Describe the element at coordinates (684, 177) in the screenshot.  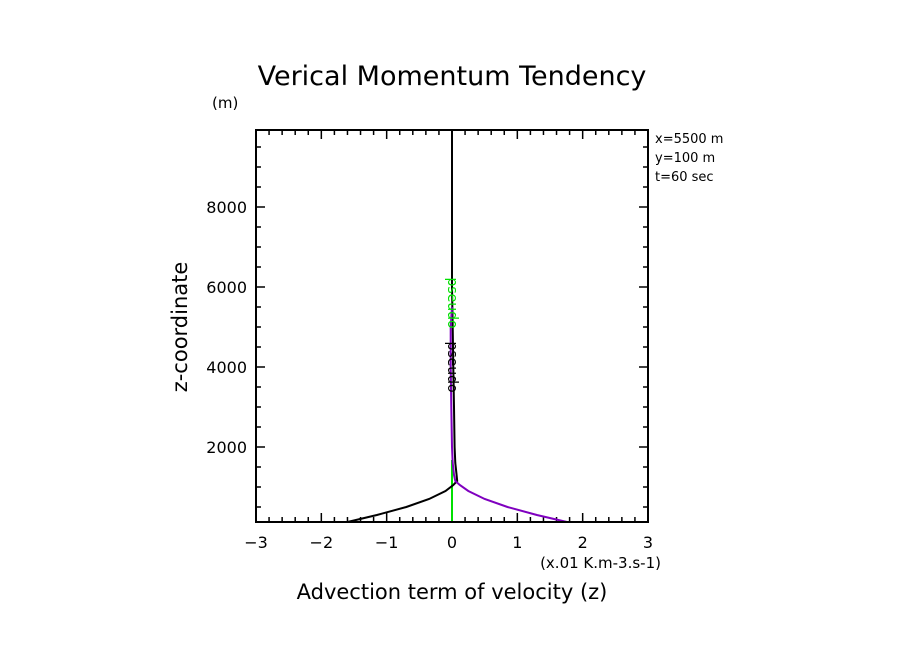
I see `info-line-3: t=60 sec` at that location.